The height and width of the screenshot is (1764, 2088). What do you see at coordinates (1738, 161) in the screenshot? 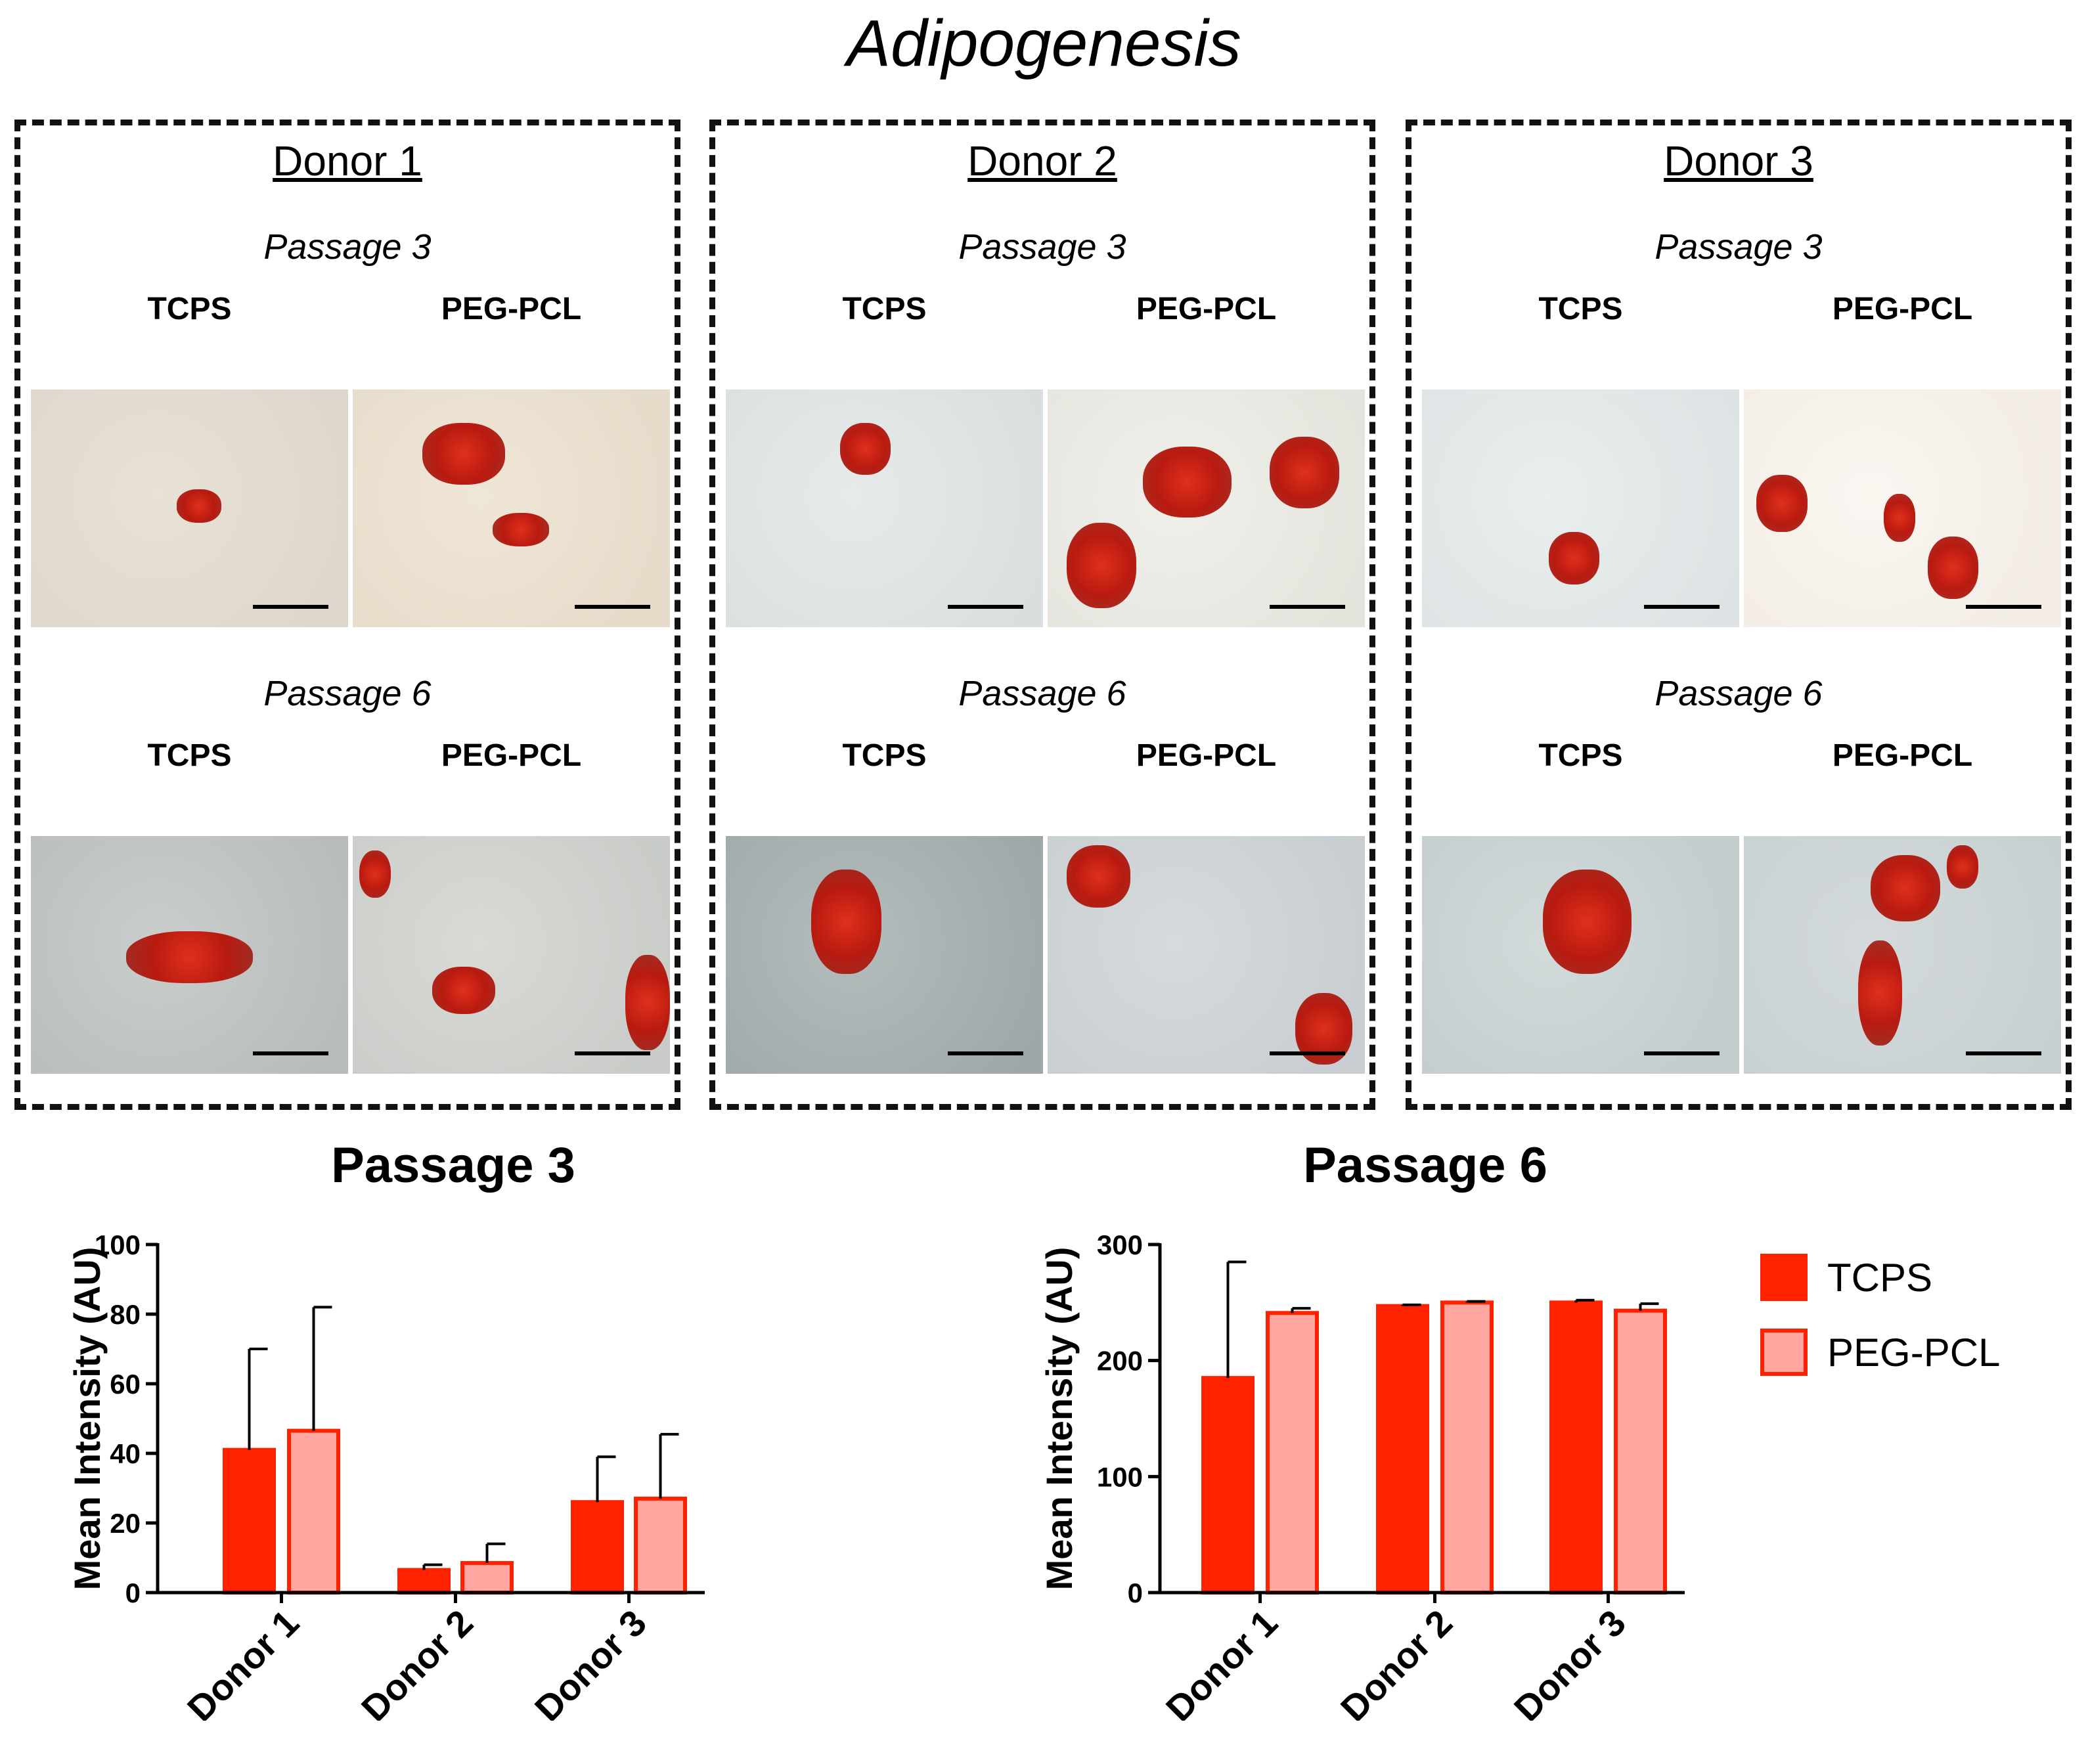
I see `donor-3-title: Donor 3` at bounding box center [1738, 161].